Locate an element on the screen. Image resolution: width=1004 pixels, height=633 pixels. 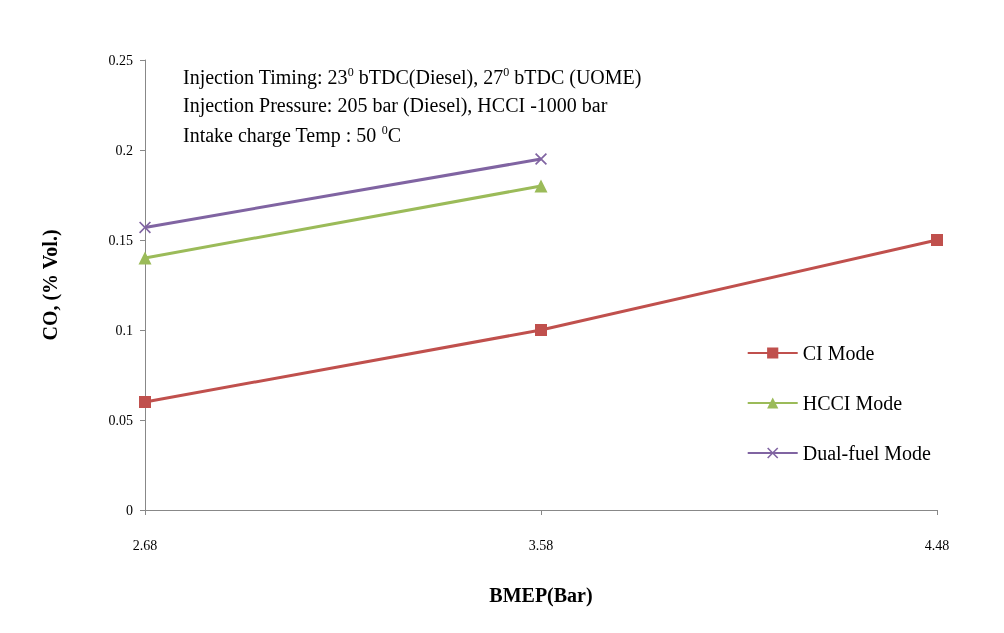
annotation: Injection Pressure: 205 bar (Diesel), HCCI -1000 bar is located at coordinates (395, 105).